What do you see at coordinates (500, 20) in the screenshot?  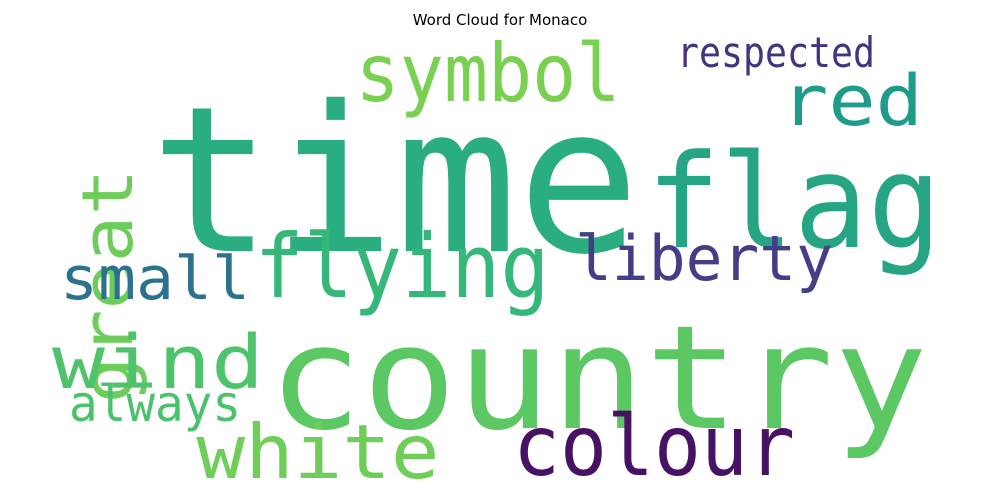 I see `chart-title: Word Cloud for Monaco` at bounding box center [500, 20].